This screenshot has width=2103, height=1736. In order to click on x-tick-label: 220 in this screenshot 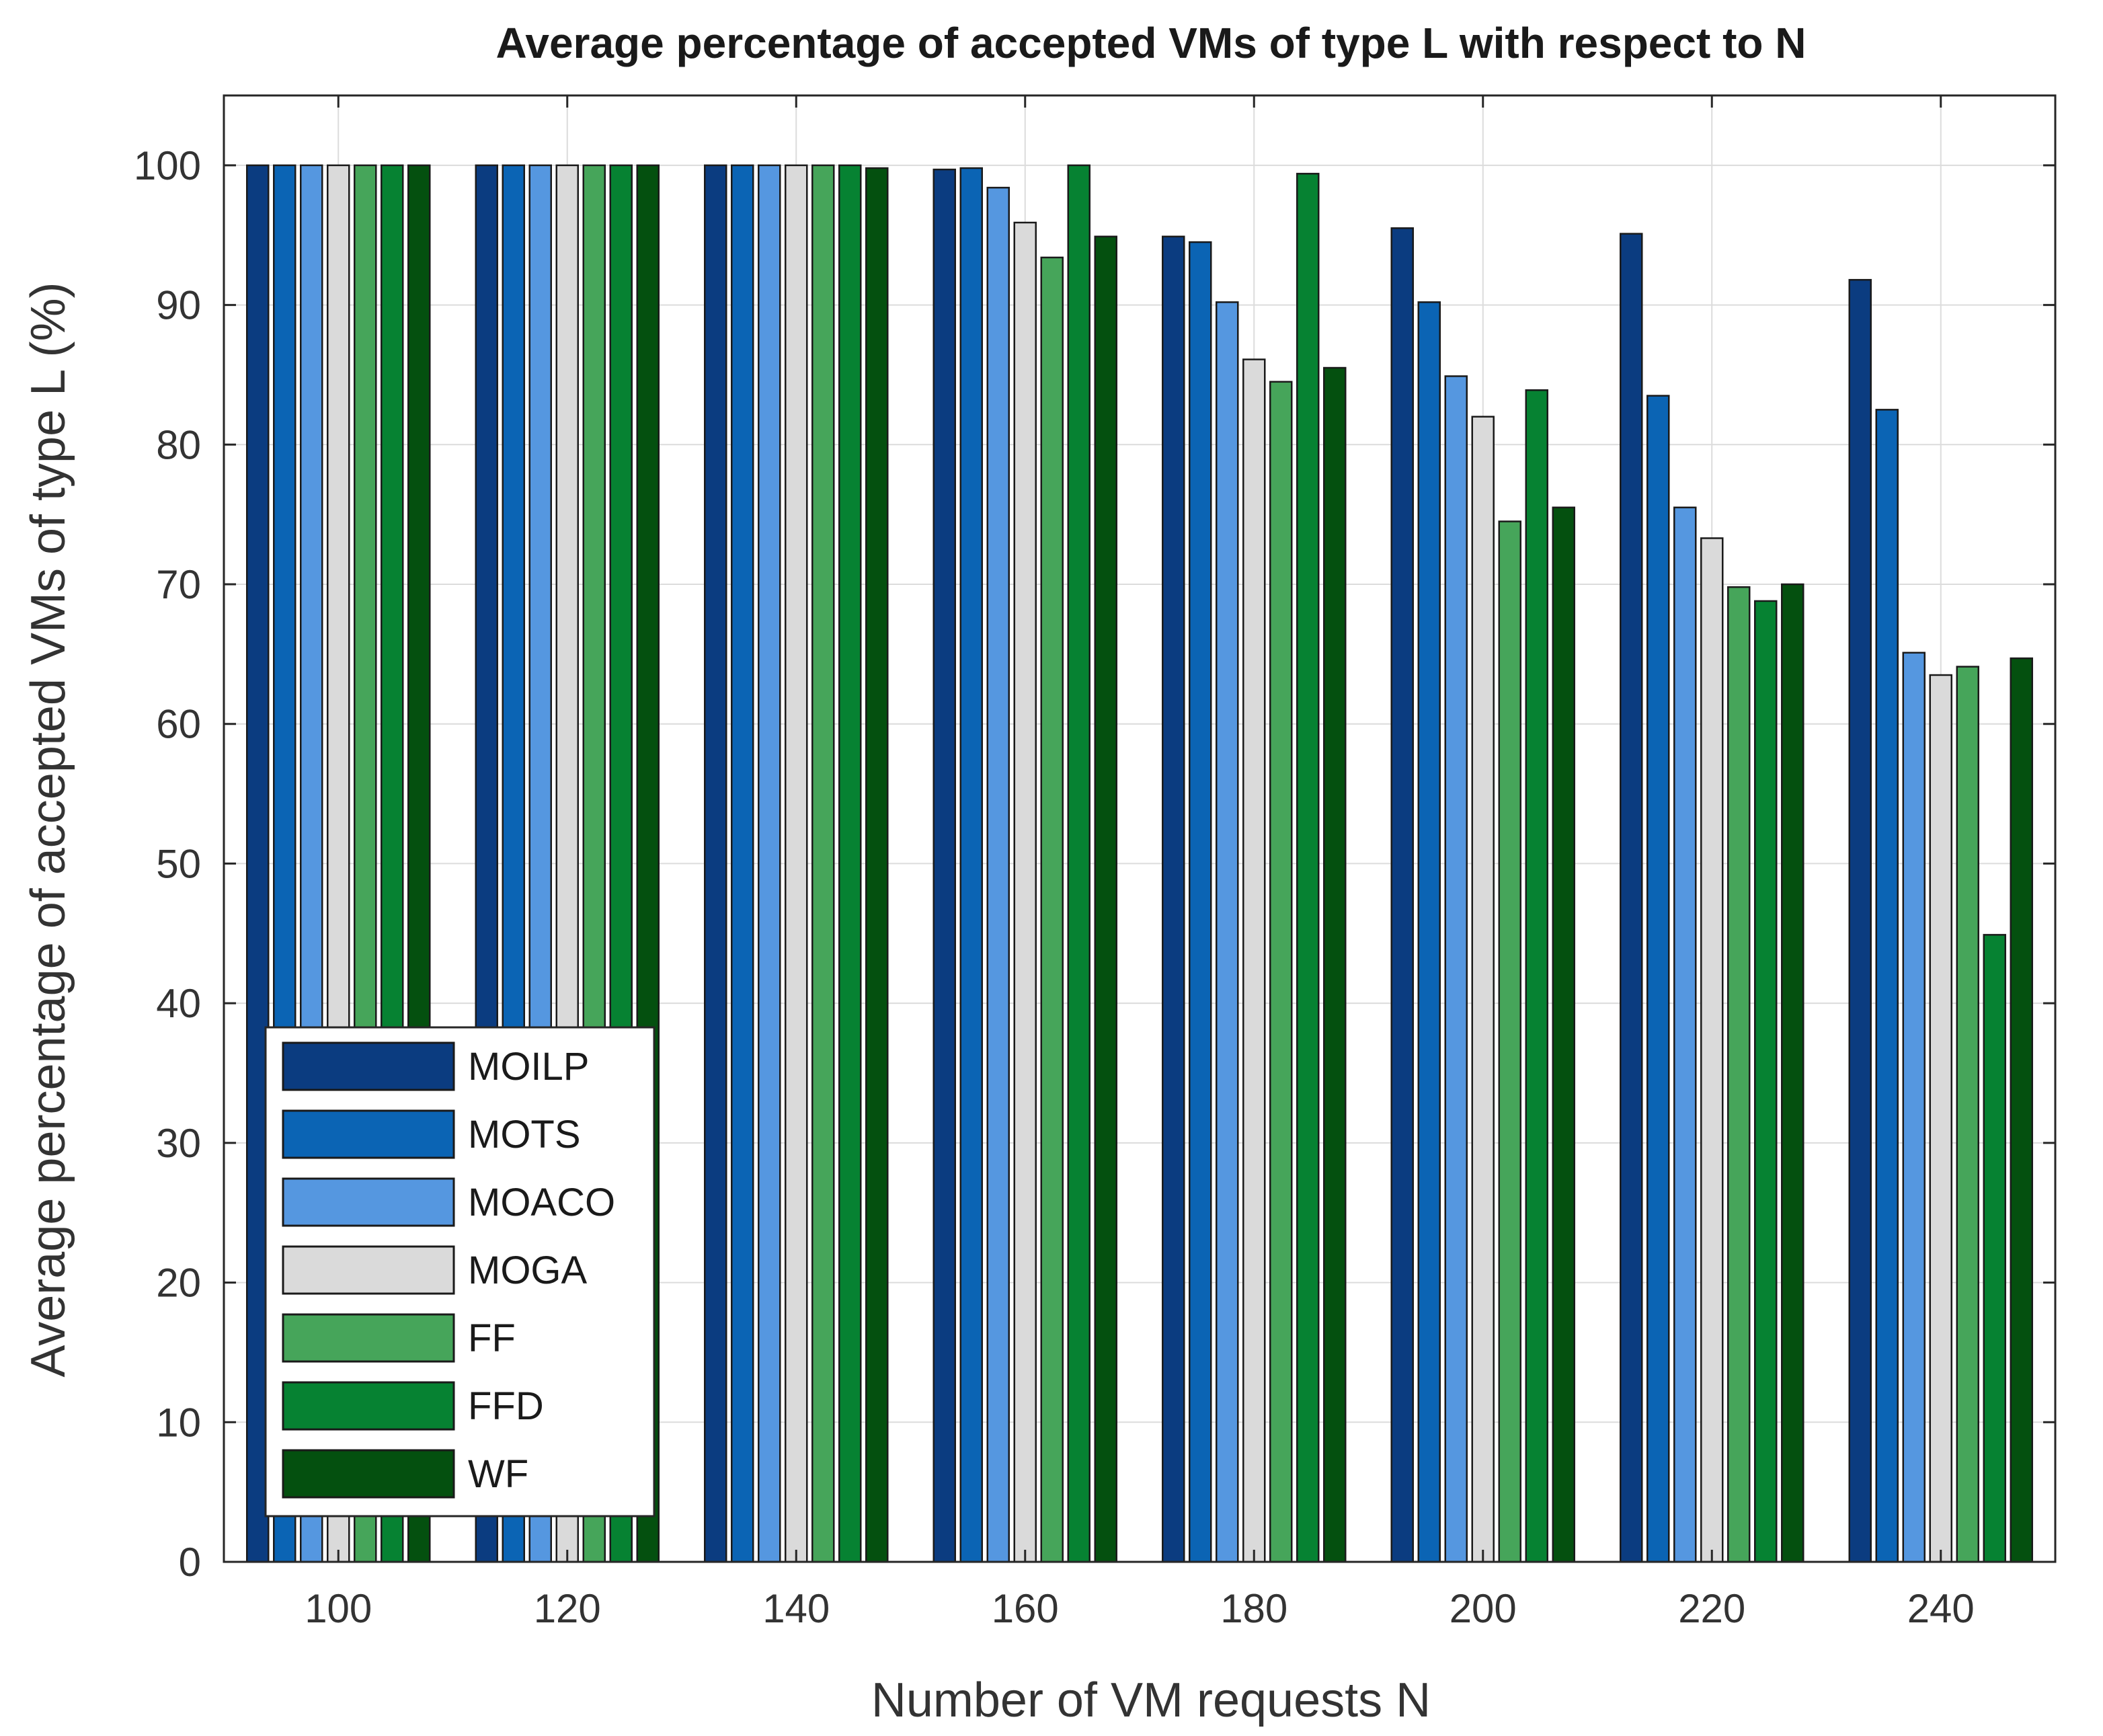, I will do `click(1711, 1608)`.